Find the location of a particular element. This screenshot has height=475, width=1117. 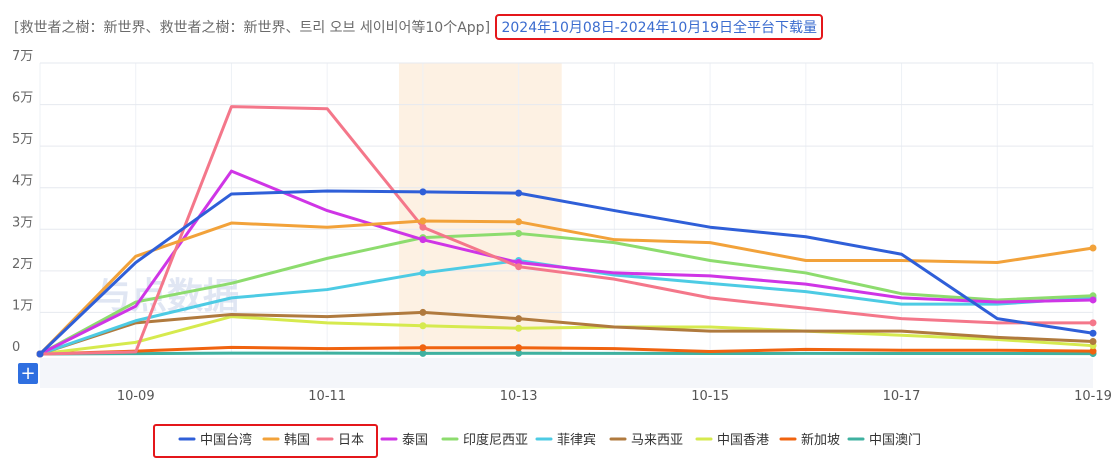

x-tick-label: 10-15 is located at coordinates (710, 396).